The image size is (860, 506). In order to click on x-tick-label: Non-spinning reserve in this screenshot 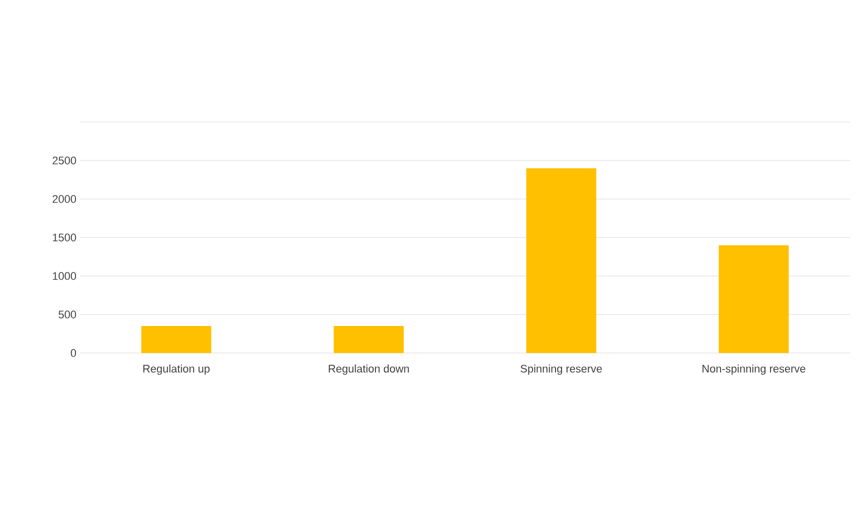, I will do `click(754, 369)`.